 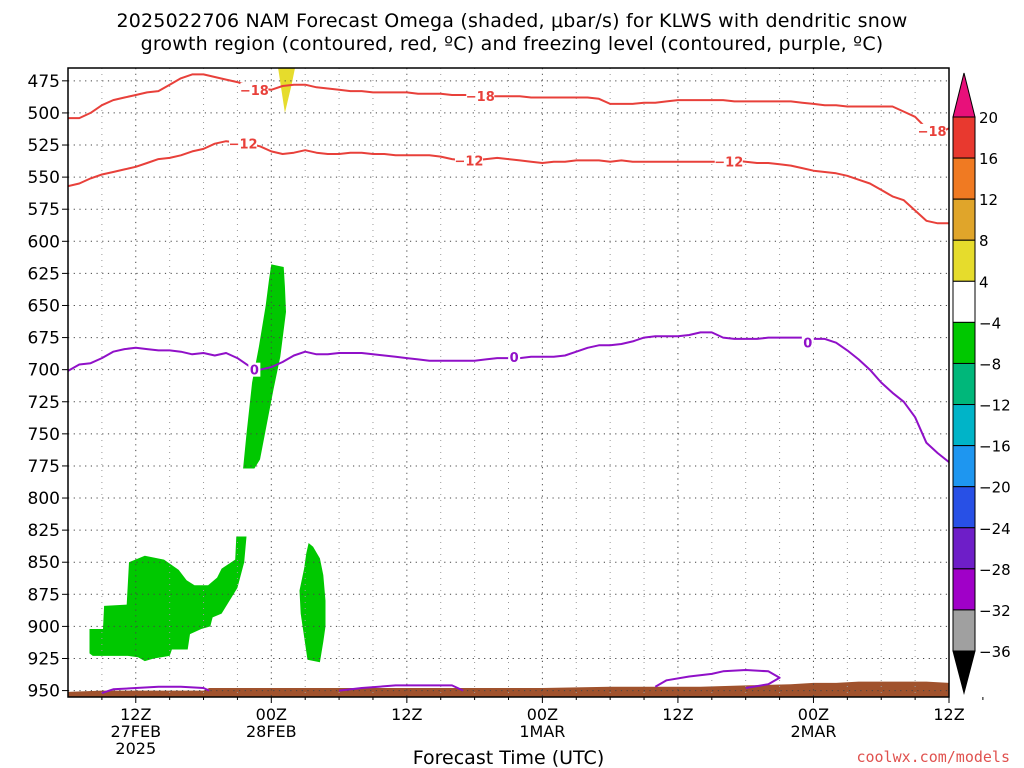 What do you see at coordinates (135, 748) in the screenshot?
I see `x-tick-sublabel2-12: 2025` at bounding box center [135, 748].